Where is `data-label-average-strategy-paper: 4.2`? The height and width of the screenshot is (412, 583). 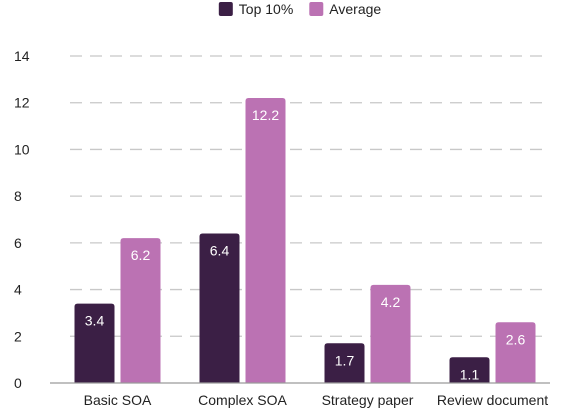
data-label-average-strategy-paper: 4.2 is located at coordinates (391, 302).